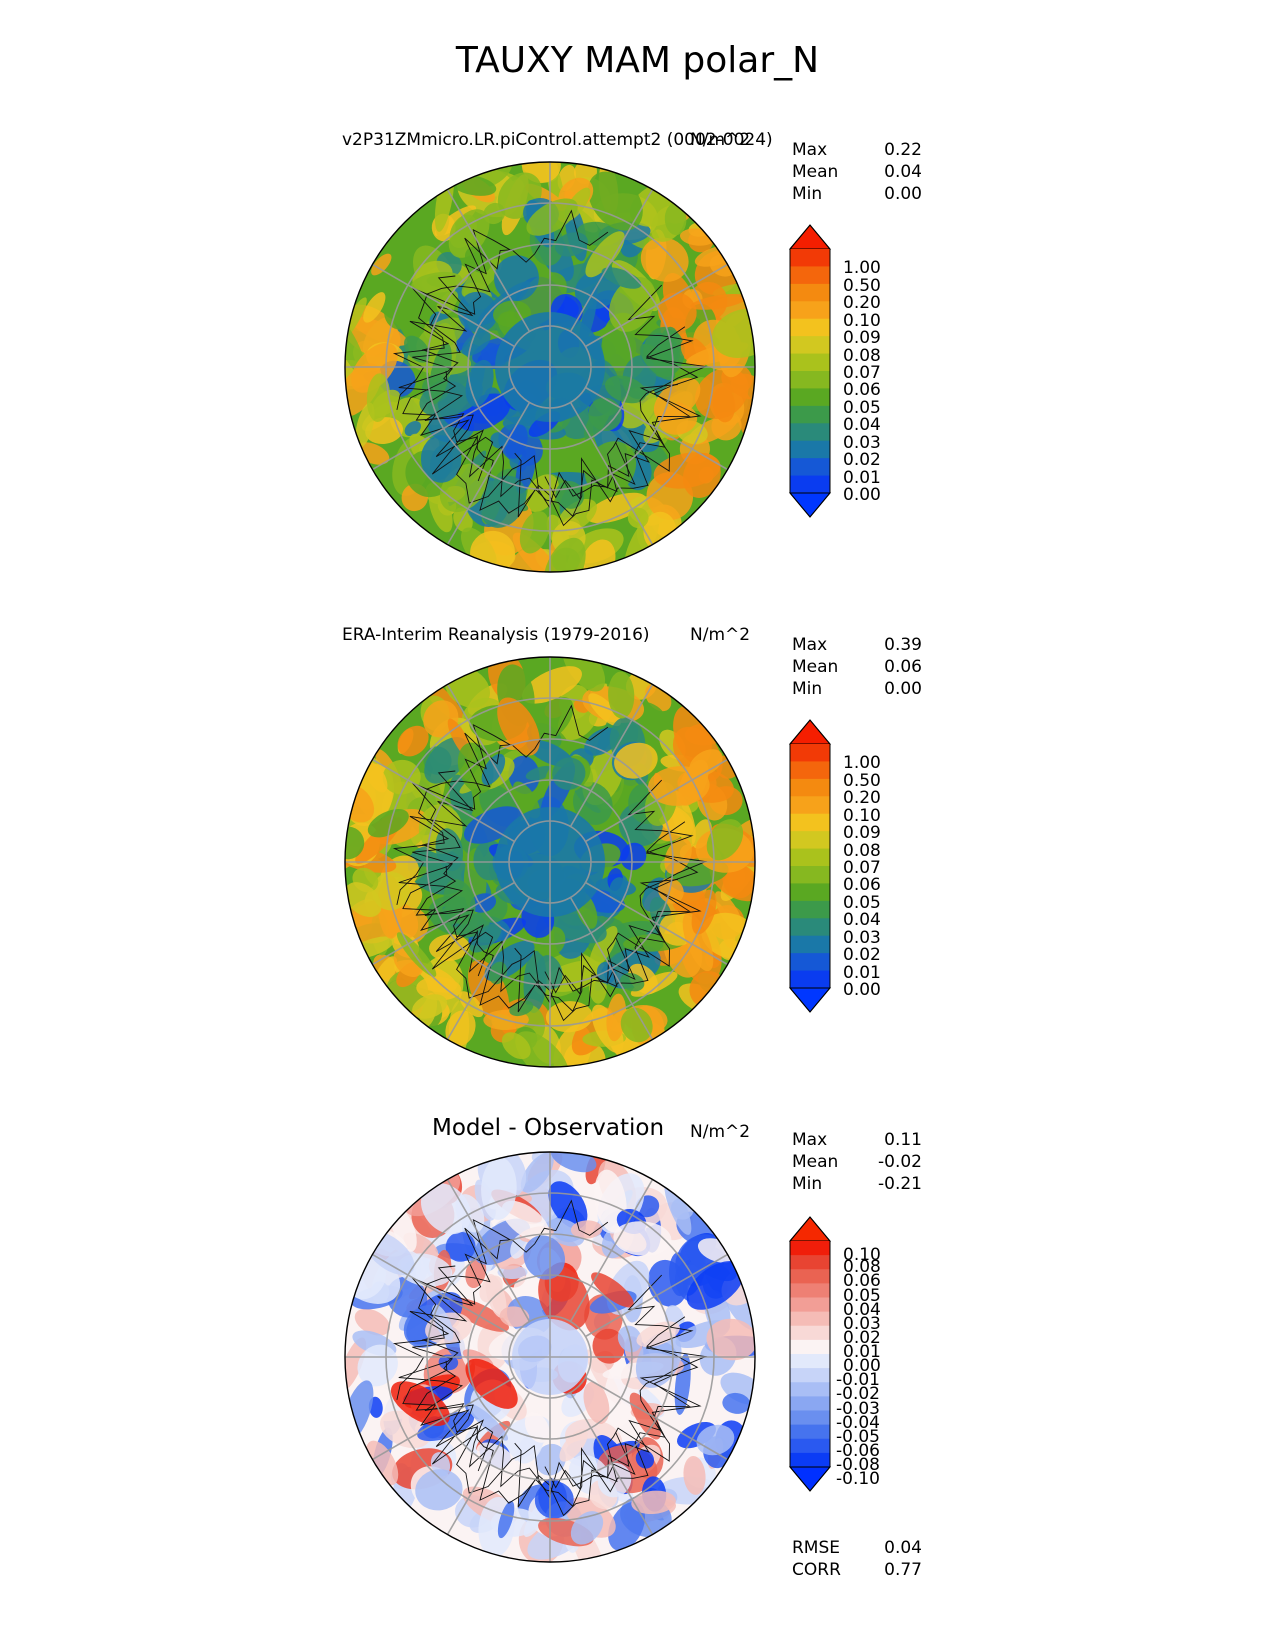 The image size is (1275, 1650). What do you see at coordinates (862, 338) in the screenshot?
I see `colorbar-tick-label: 0.09` at bounding box center [862, 338].